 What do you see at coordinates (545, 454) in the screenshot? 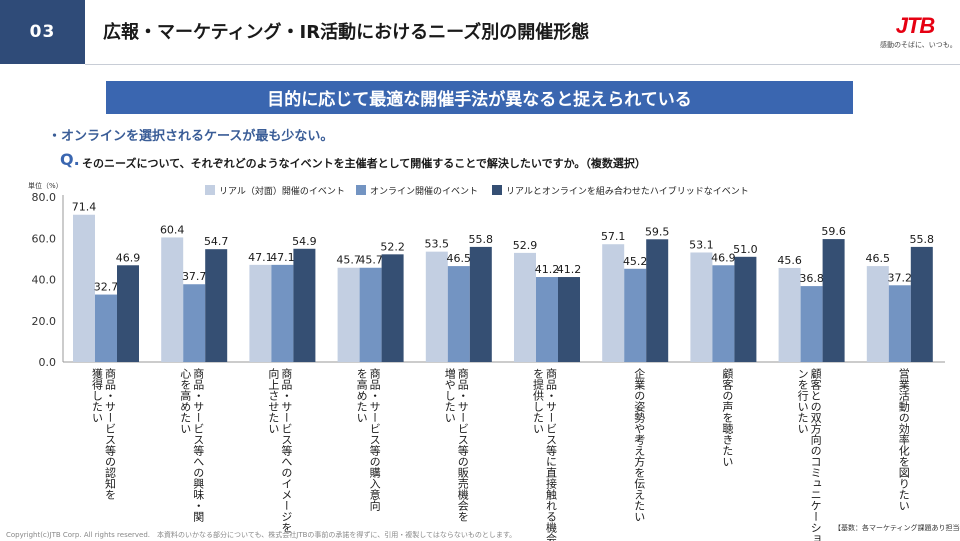
I see `category-label: 商品・サービス等に直接触れる機会を提供したい` at bounding box center [545, 454].